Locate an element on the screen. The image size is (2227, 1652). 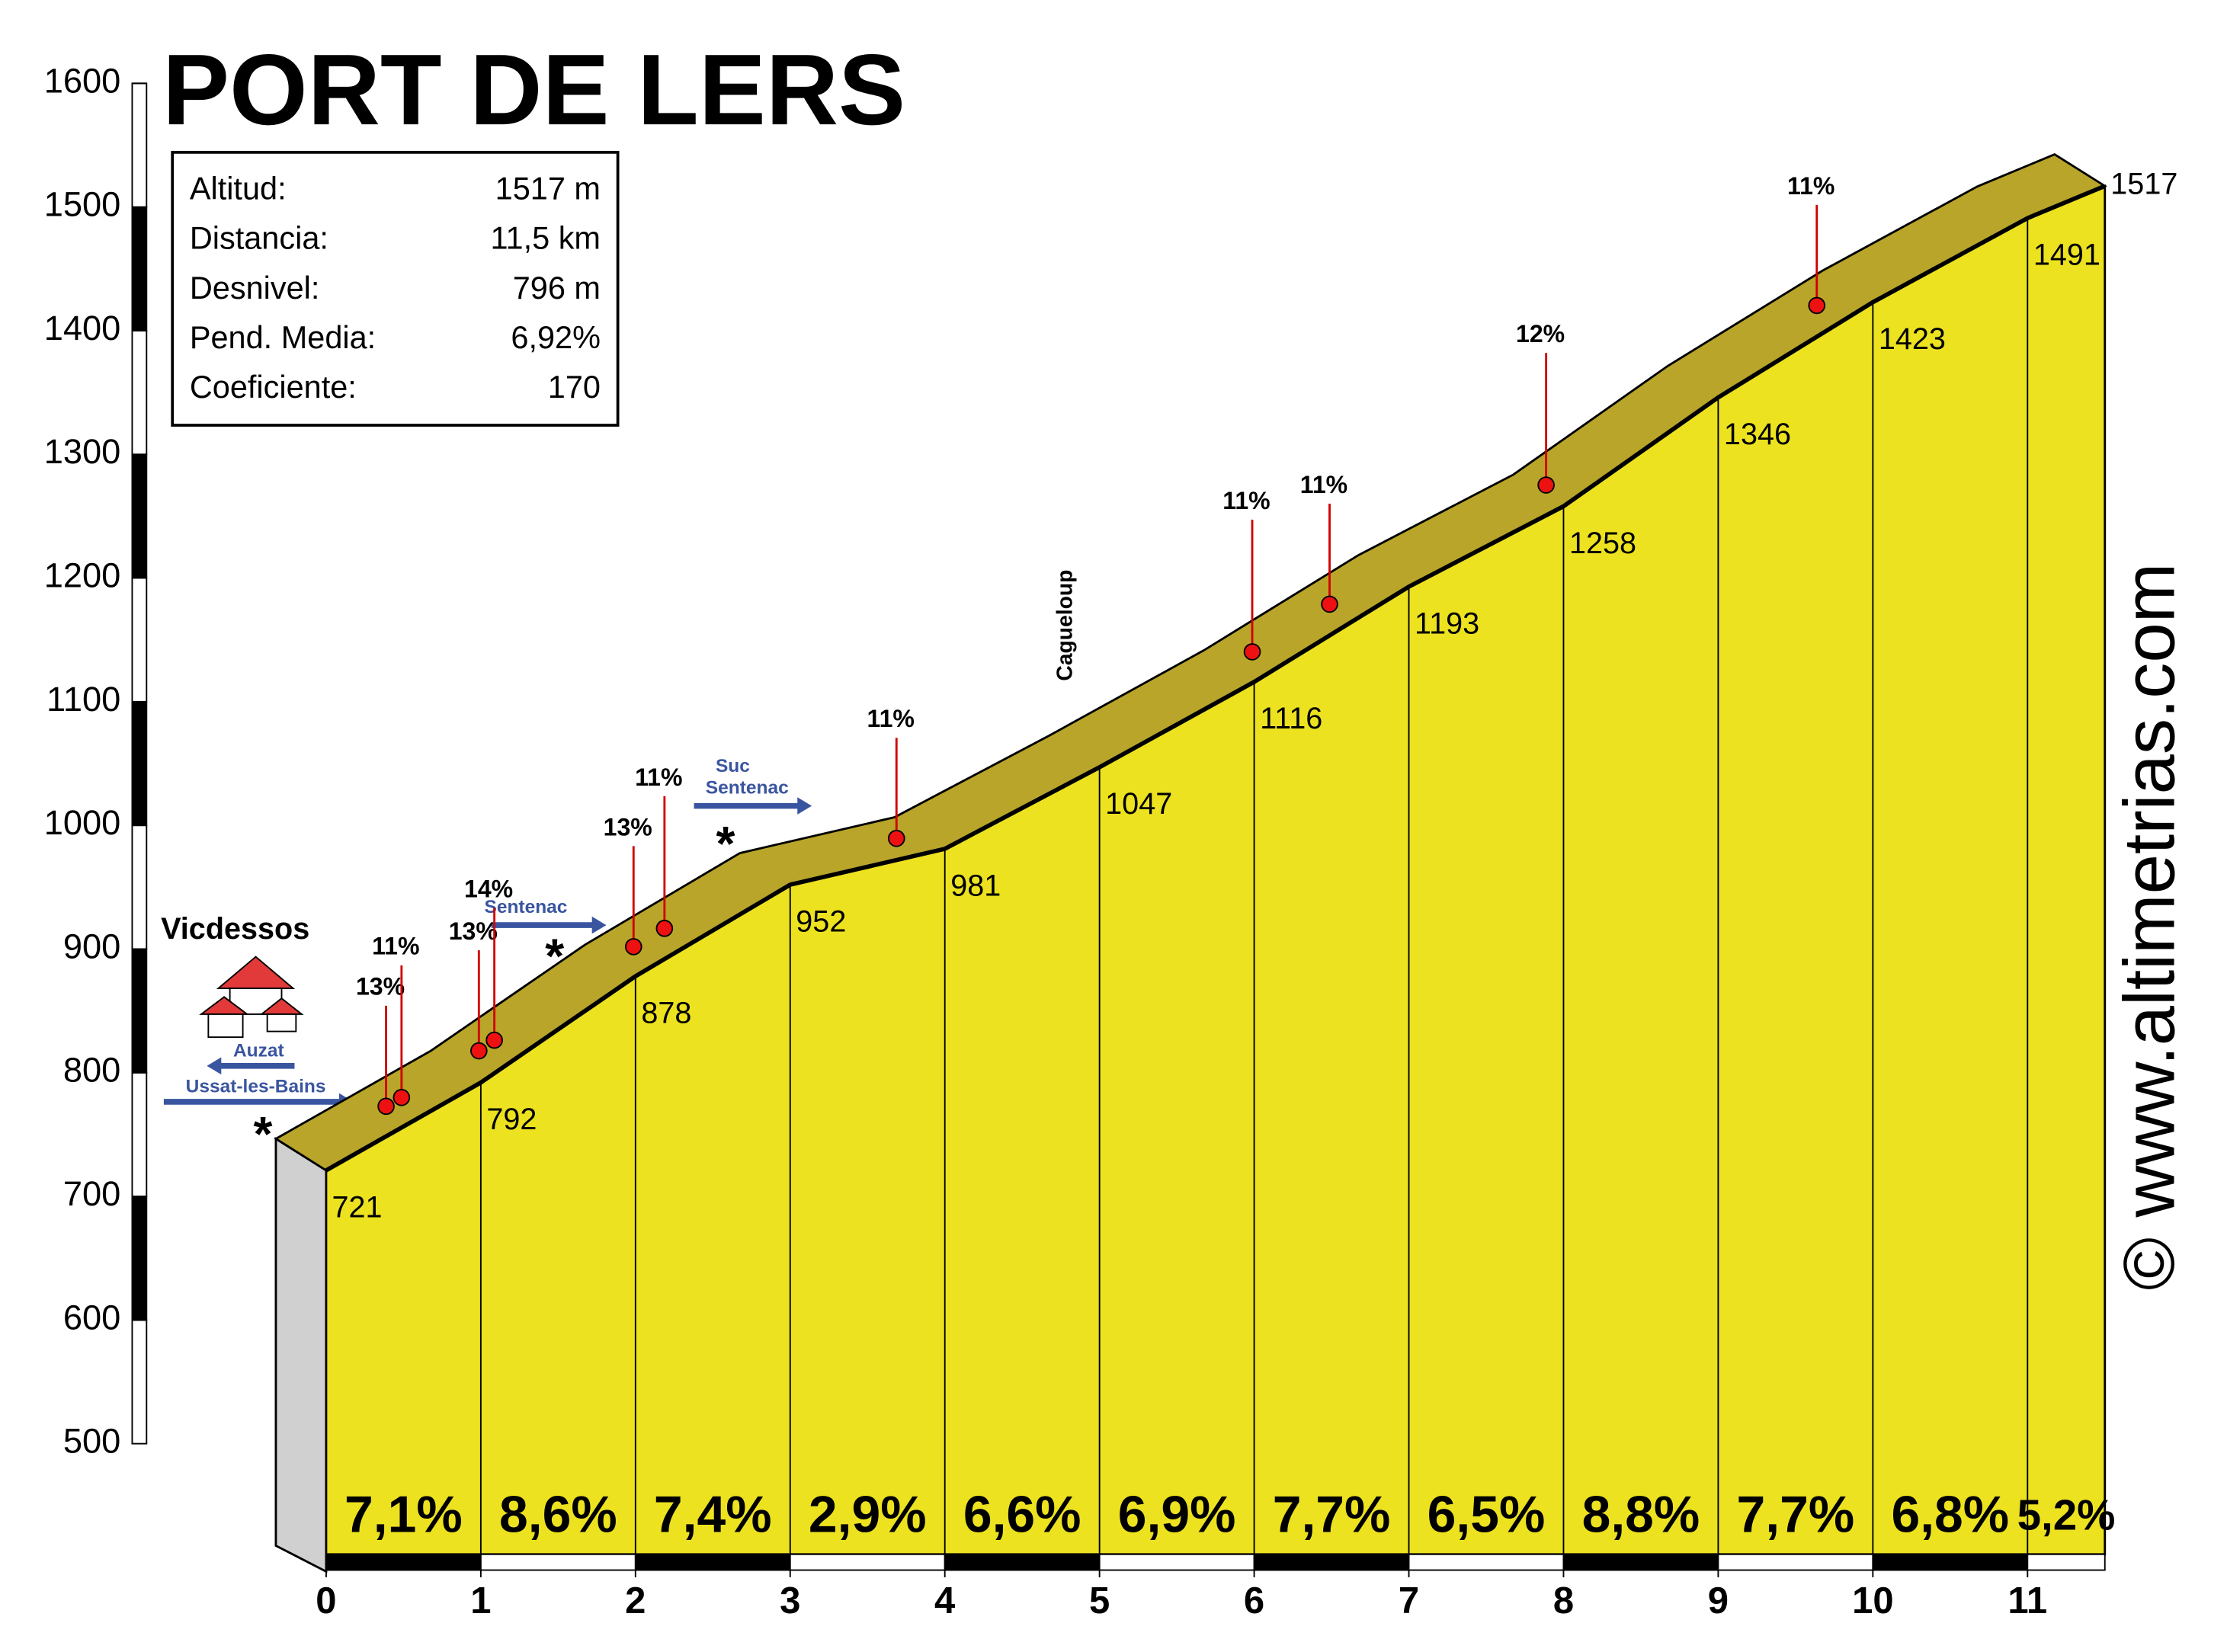
elevation-label: 721 is located at coordinates (357, 1207).